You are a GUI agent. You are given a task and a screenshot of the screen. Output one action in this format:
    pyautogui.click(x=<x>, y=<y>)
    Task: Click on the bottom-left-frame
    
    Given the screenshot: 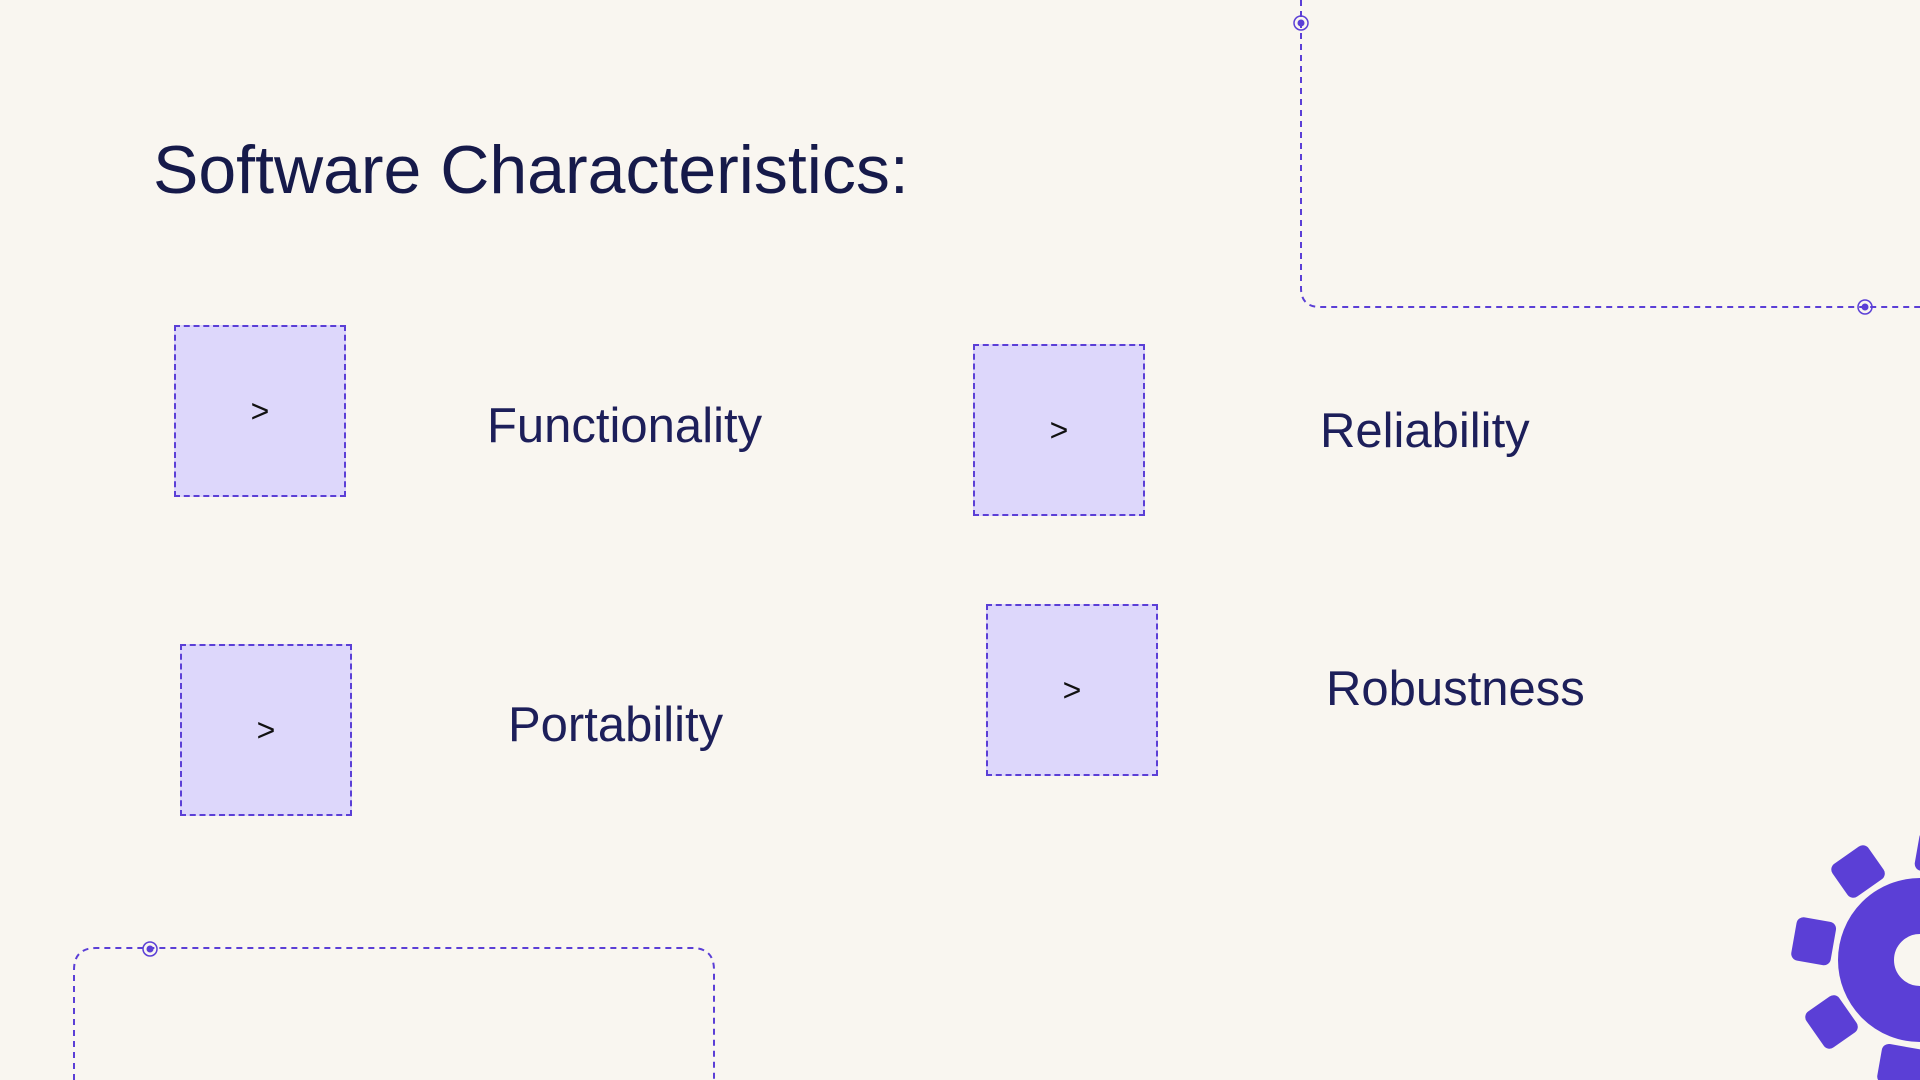 What is the action you would take?
    pyautogui.click(x=394, y=1010)
    